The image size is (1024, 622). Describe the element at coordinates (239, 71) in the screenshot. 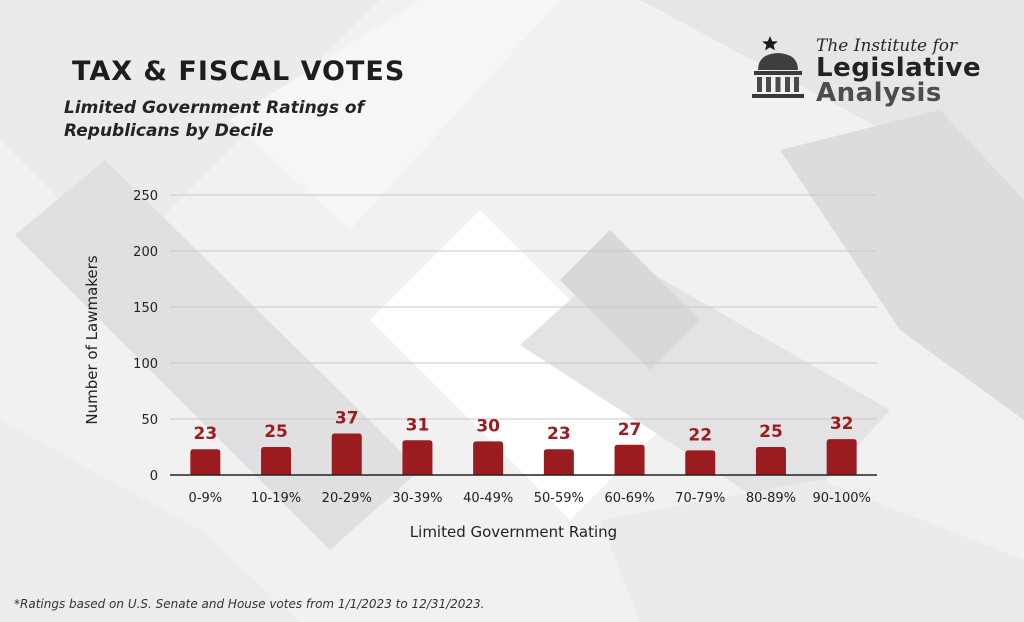

I see `chart-title: TAX & FISCAL VOTES` at that location.